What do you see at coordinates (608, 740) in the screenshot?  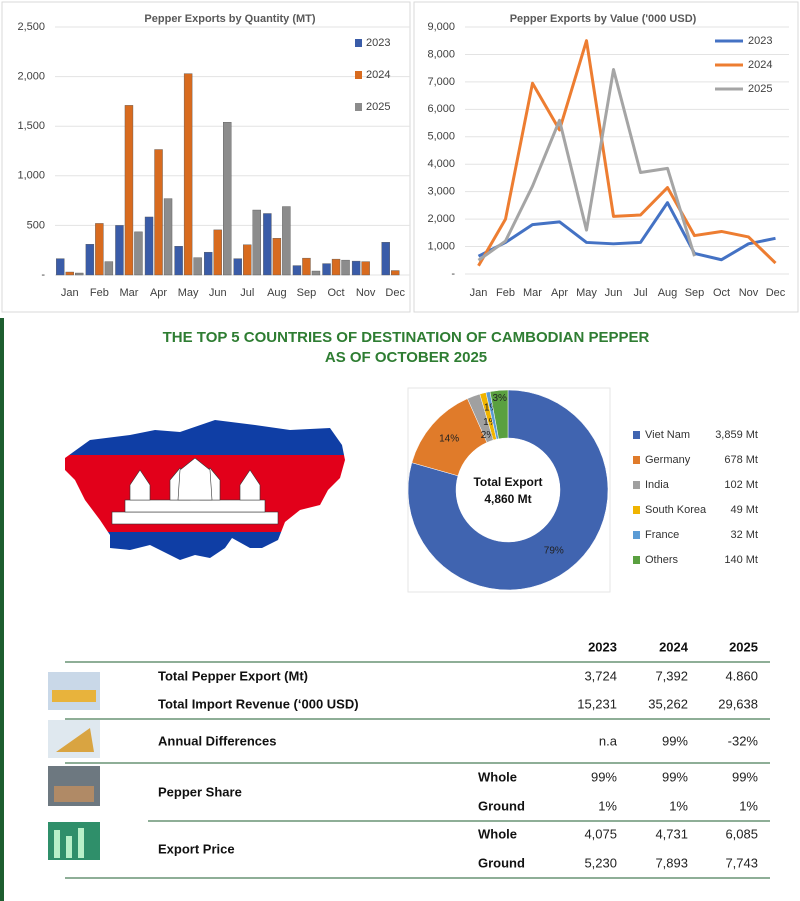 I see `cell: n.a` at bounding box center [608, 740].